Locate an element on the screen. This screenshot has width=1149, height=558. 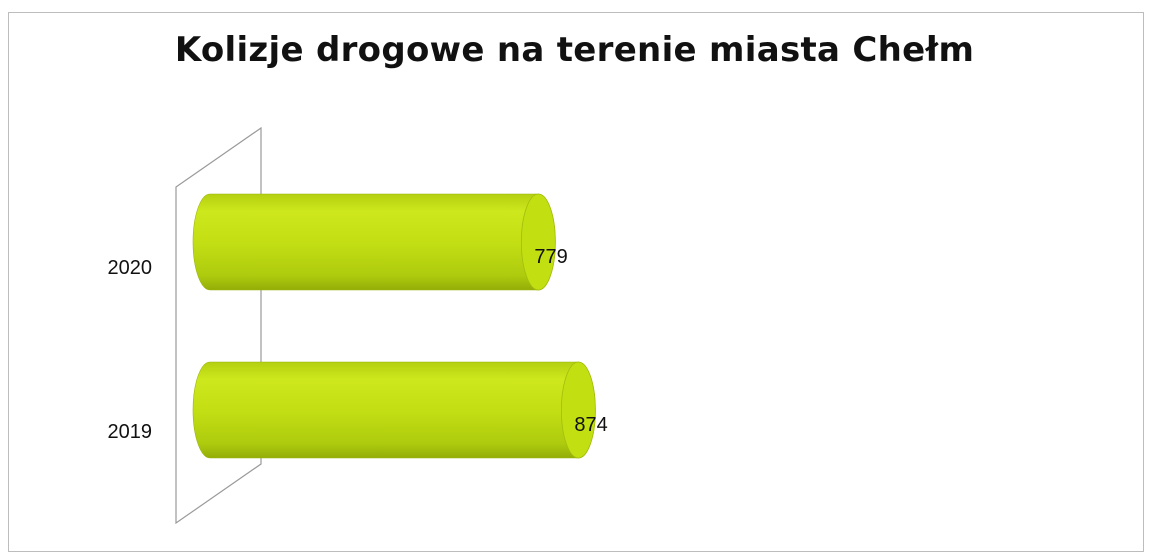
category-label-2019: 2019 is located at coordinates (130, 432).